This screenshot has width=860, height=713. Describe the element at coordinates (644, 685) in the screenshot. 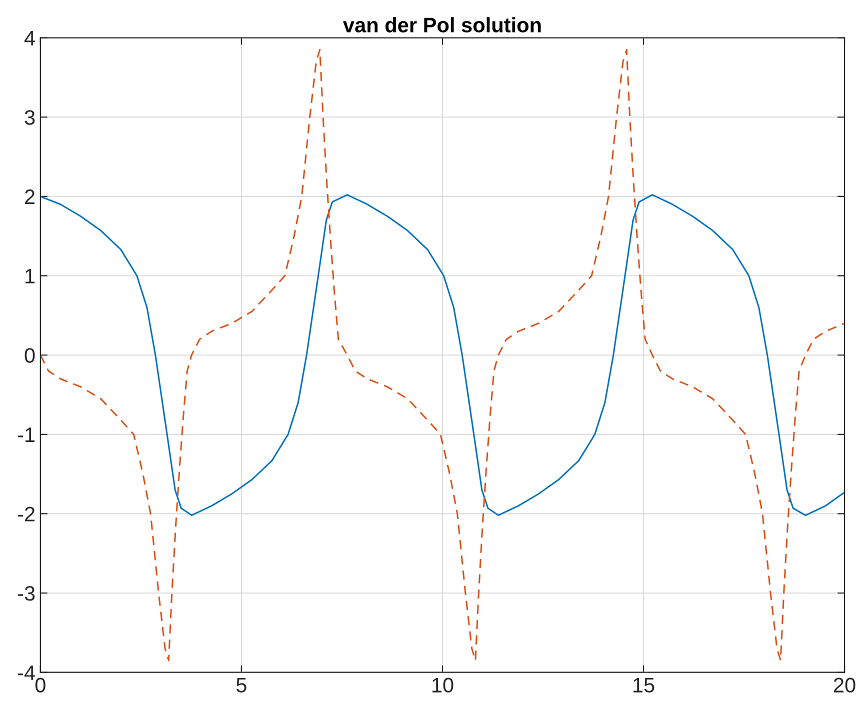

I see `x-tick-label: 15` at that location.